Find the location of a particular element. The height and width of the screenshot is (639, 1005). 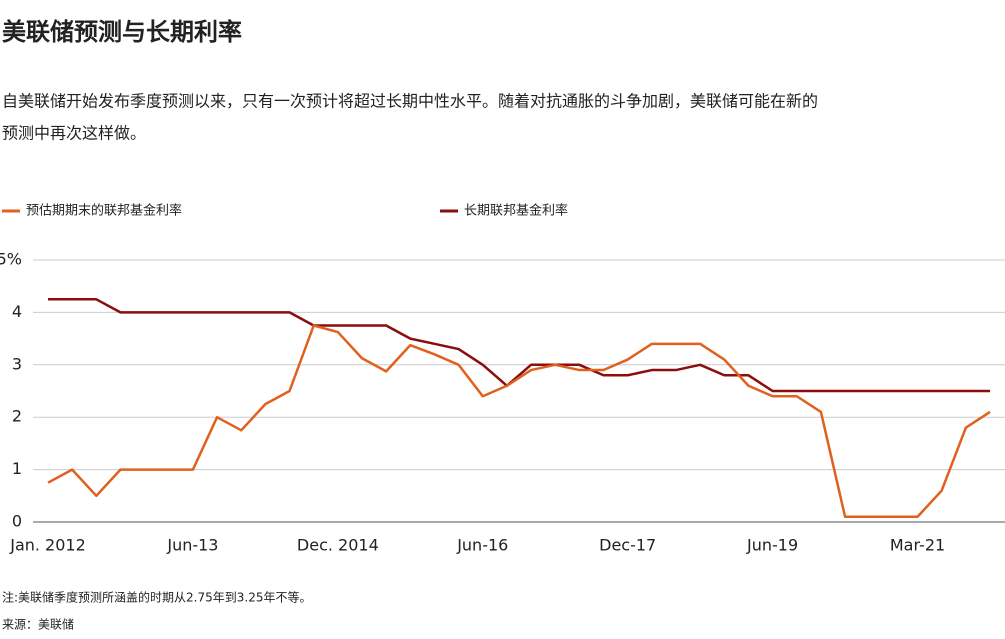

series-line is located at coordinates (519, 345).